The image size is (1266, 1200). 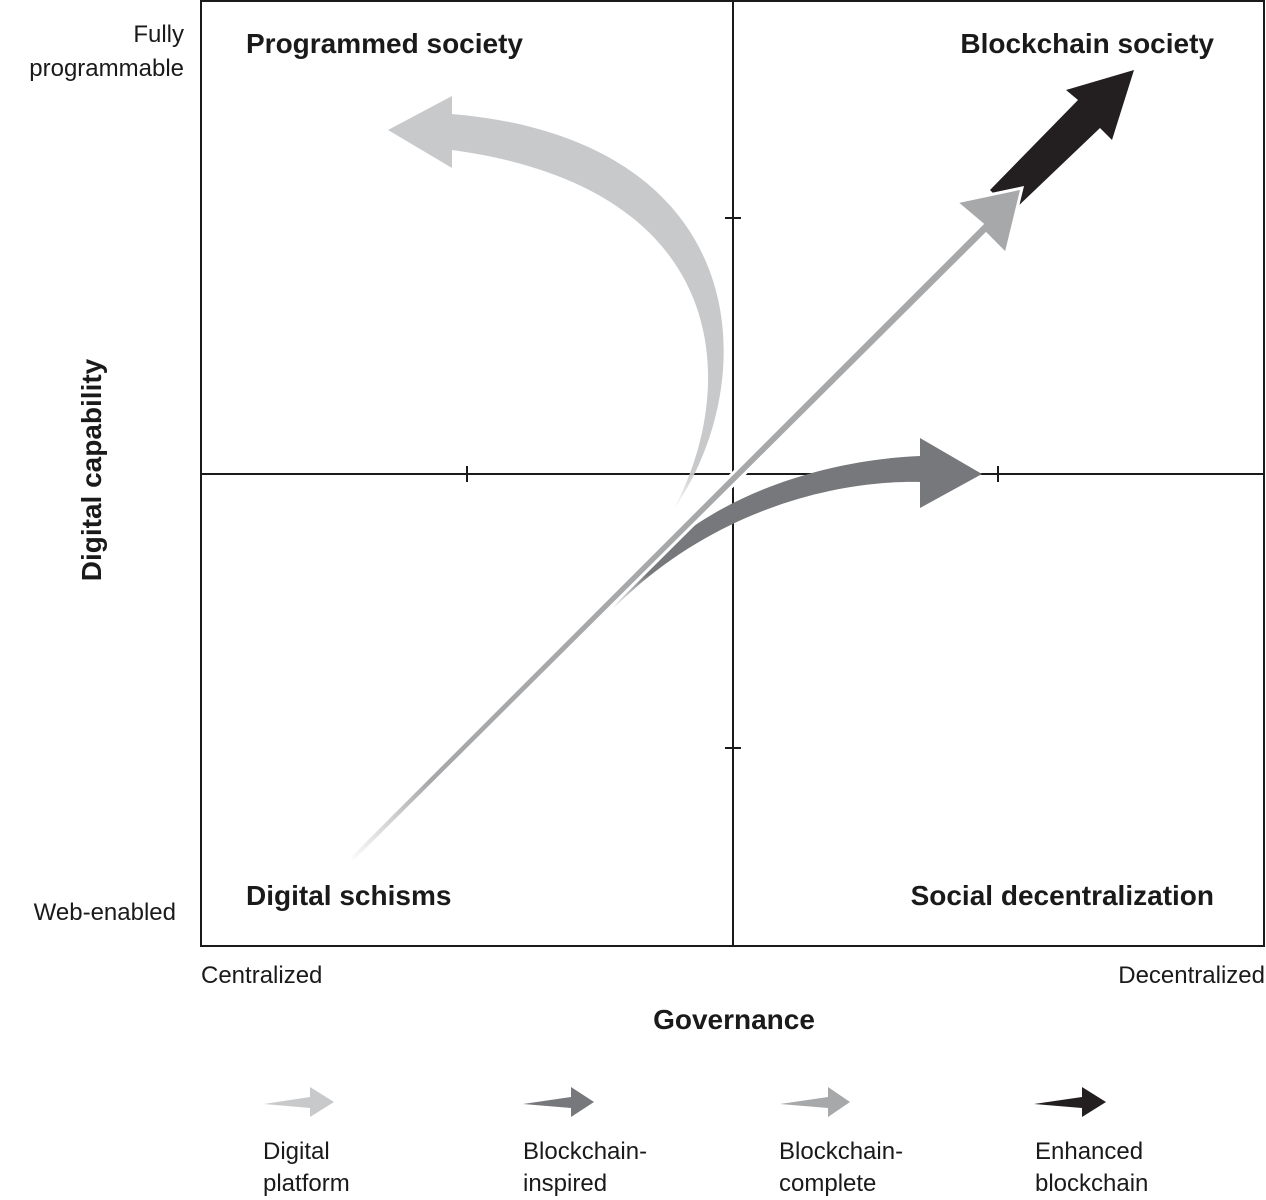 What do you see at coordinates (815, 1102) in the screenshot?
I see `legend-swatch-blockchain-complete` at bounding box center [815, 1102].